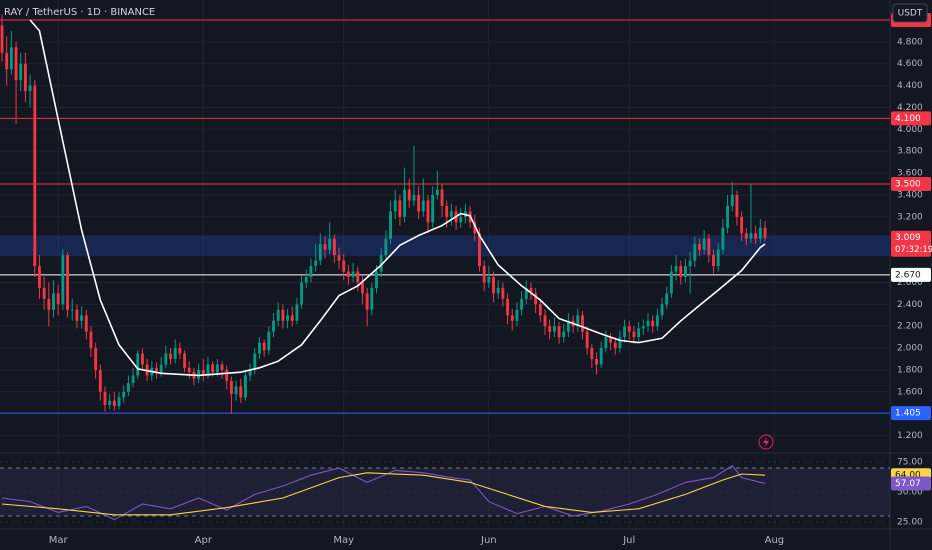 The height and width of the screenshot is (550, 932). Describe the element at coordinates (910, 64) in the screenshot. I see `y-tick-label: 4.600` at that location.